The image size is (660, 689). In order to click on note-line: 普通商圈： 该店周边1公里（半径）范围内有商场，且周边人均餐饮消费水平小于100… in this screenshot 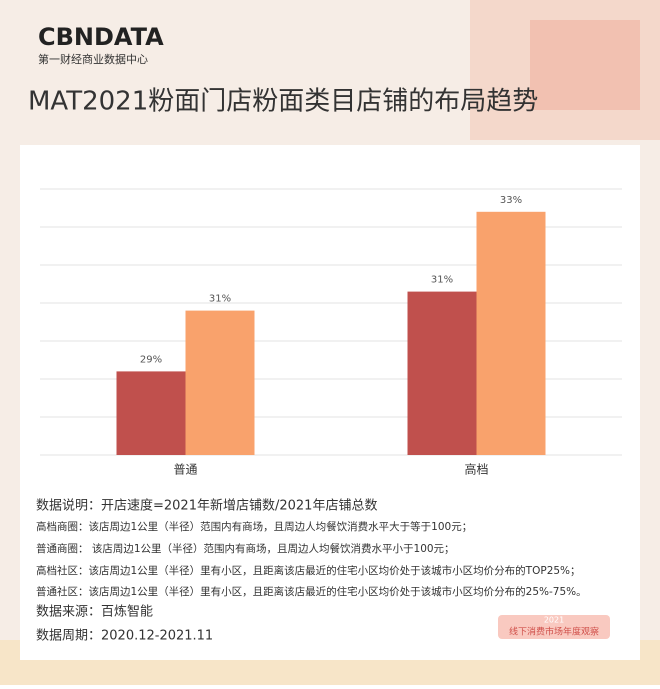, I will do `click(245, 548)`.